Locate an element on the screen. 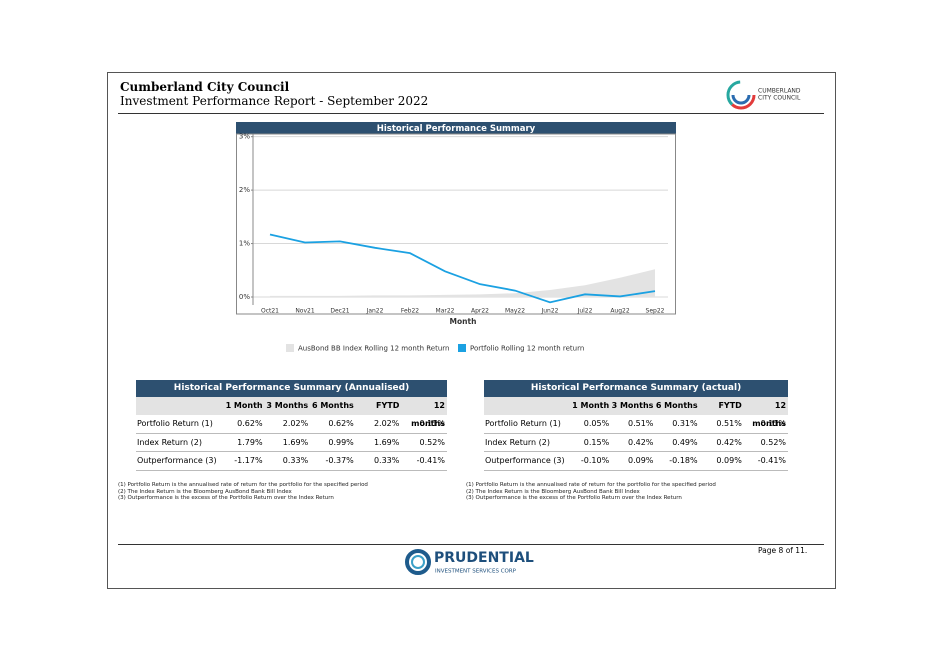 The height and width of the screenshot is (660, 941). table-cell: 0.52% is located at coordinates (432, 442).